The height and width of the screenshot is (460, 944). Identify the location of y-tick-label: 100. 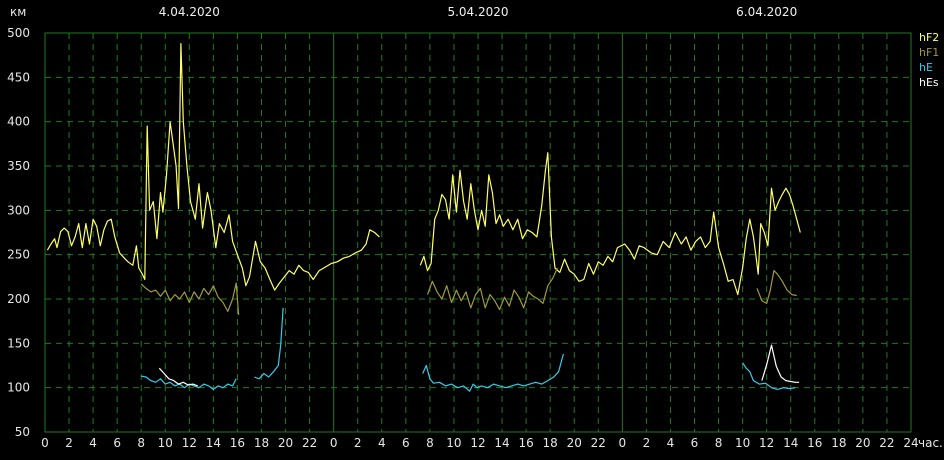
(18, 388).